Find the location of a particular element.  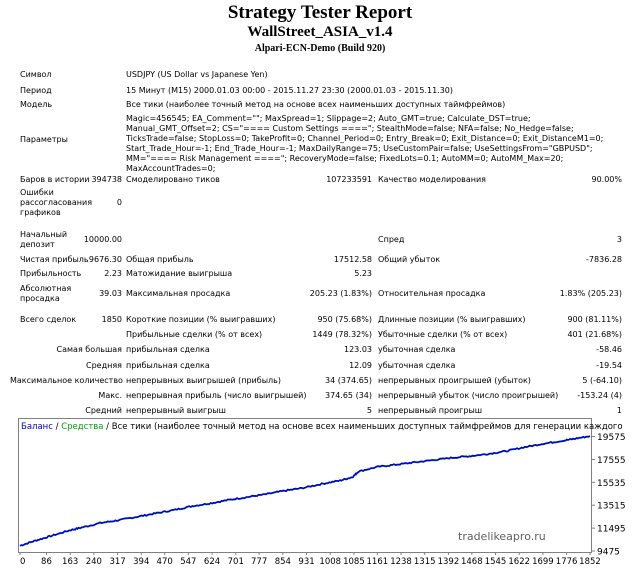

quality-label: Качество моделирования is located at coordinates (432, 179).